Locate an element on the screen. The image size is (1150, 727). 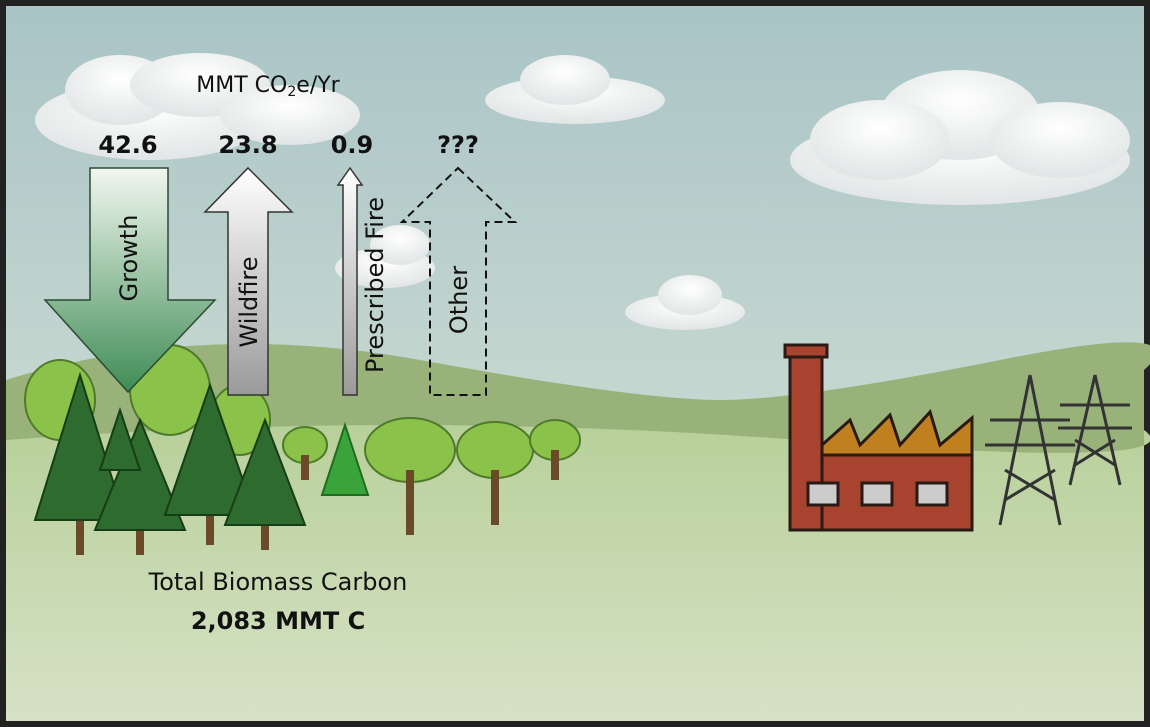
wildfire-arrow is located at coordinates (248, 281).